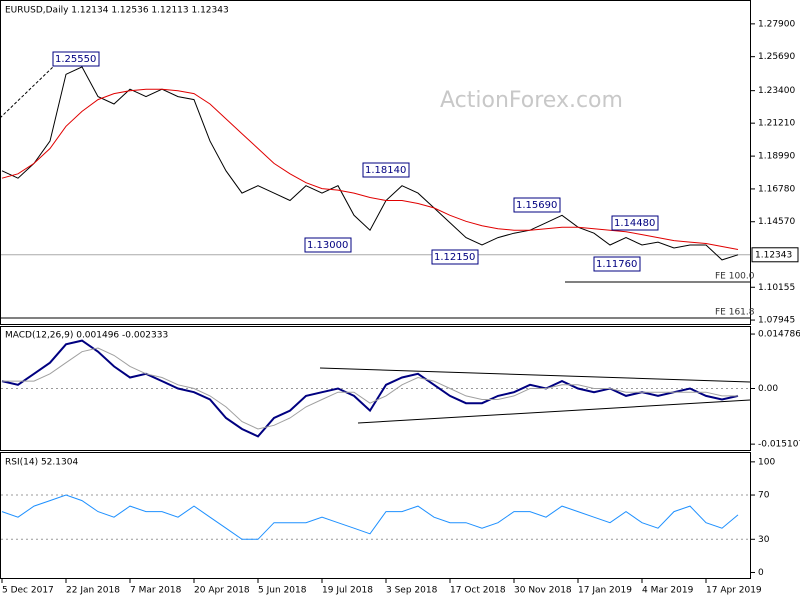  Describe the element at coordinates (776, 189) in the screenshot. I see `y-tick-label: 1.16780` at that location.